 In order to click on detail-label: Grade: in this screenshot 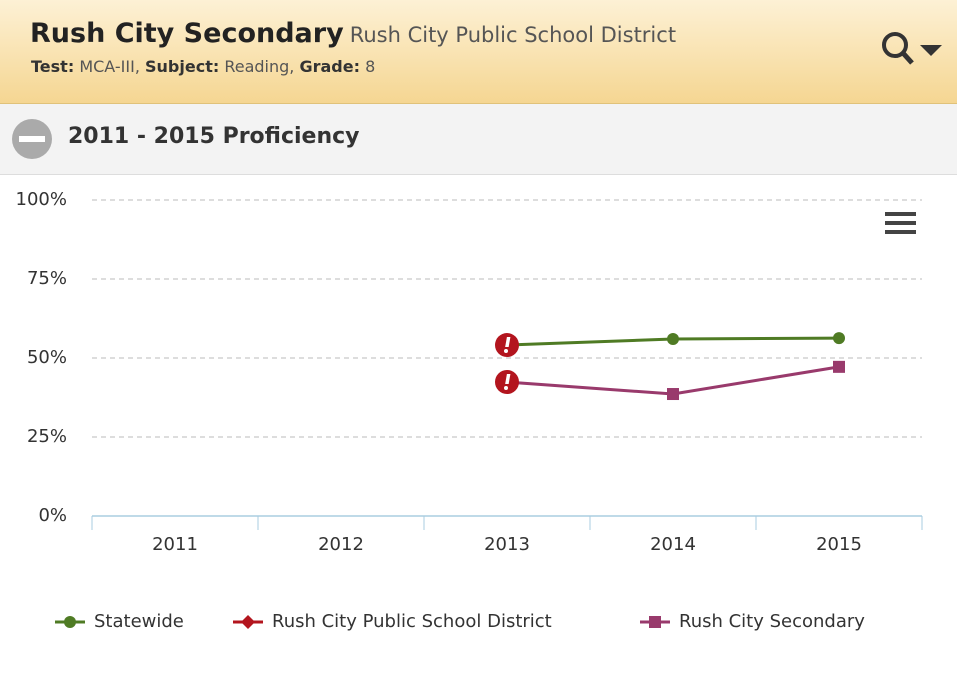, I will do `click(329, 66)`.